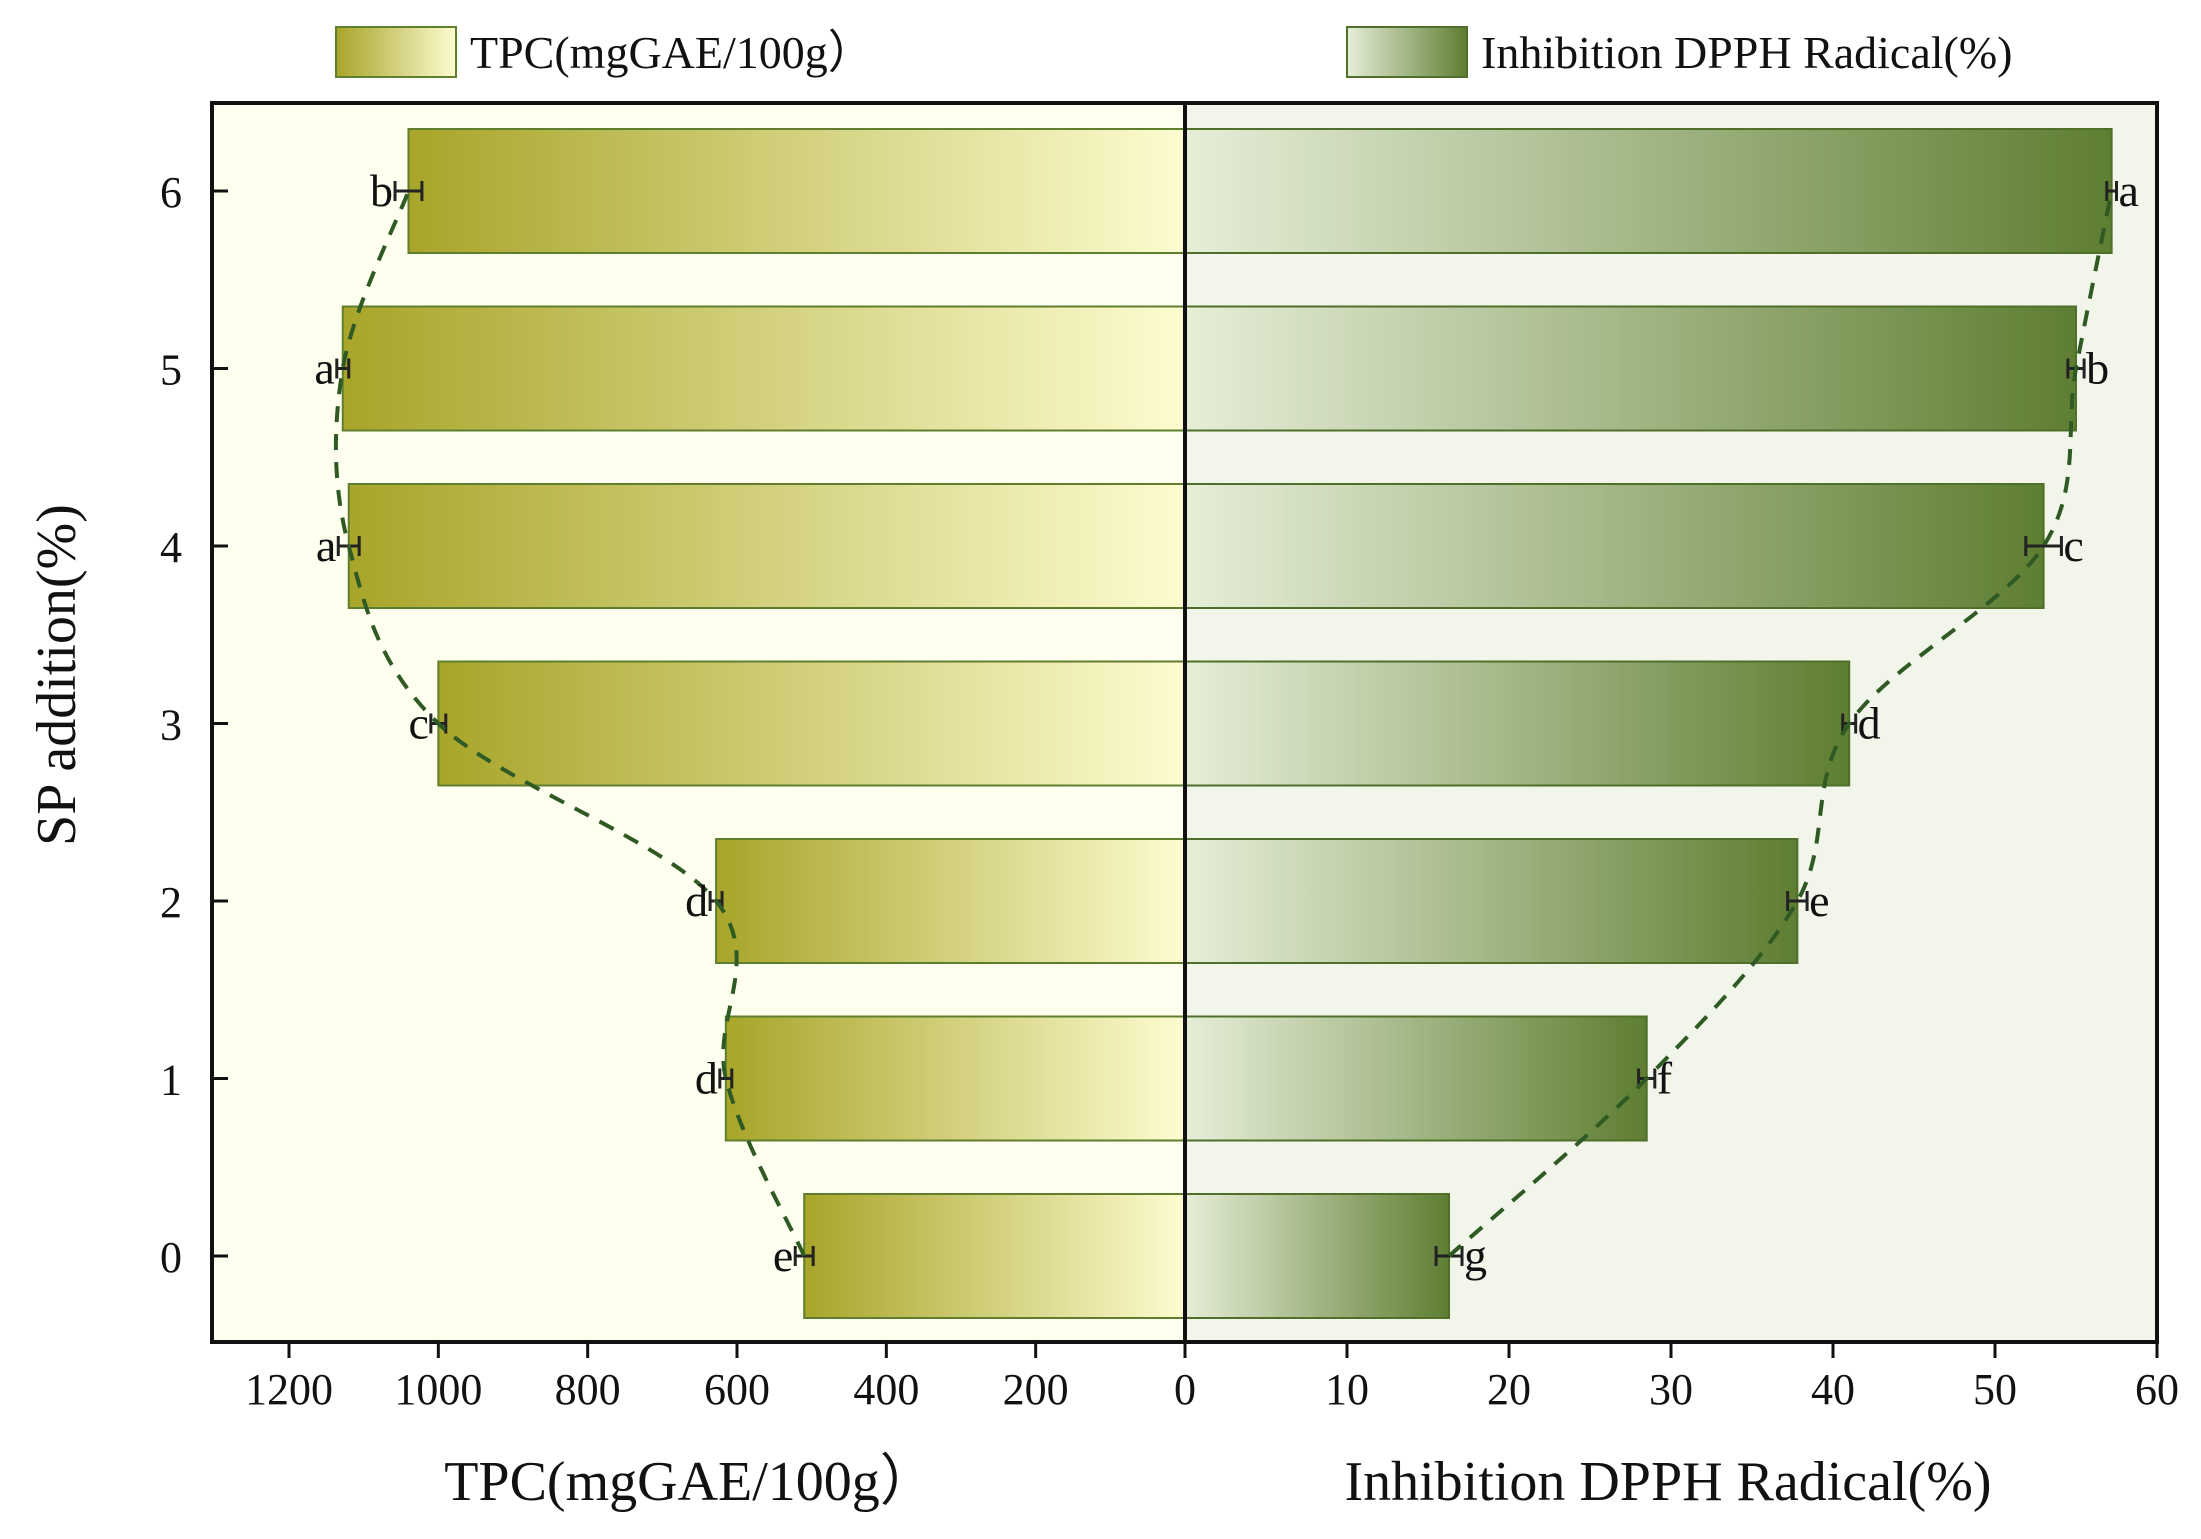  Describe the element at coordinates (2129, 190) in the screenshot. I see `dpph-significance-label: a` at that location.